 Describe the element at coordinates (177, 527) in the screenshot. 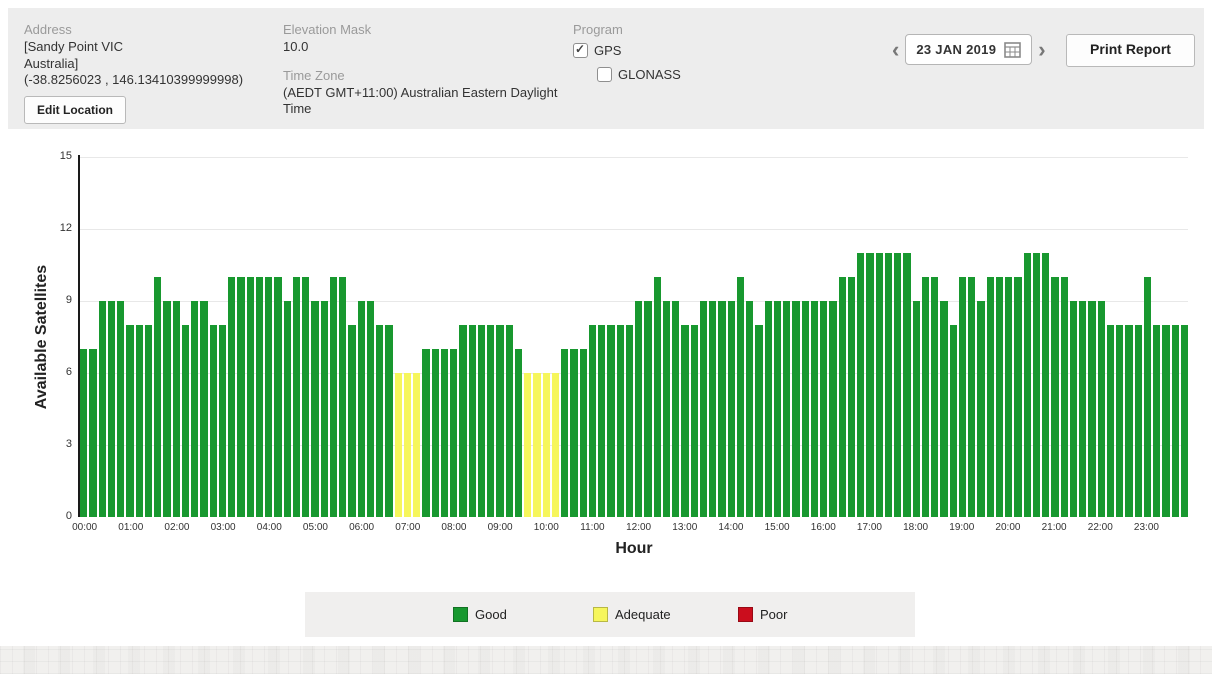

I see `x-tick-label: 02:00` at that location.